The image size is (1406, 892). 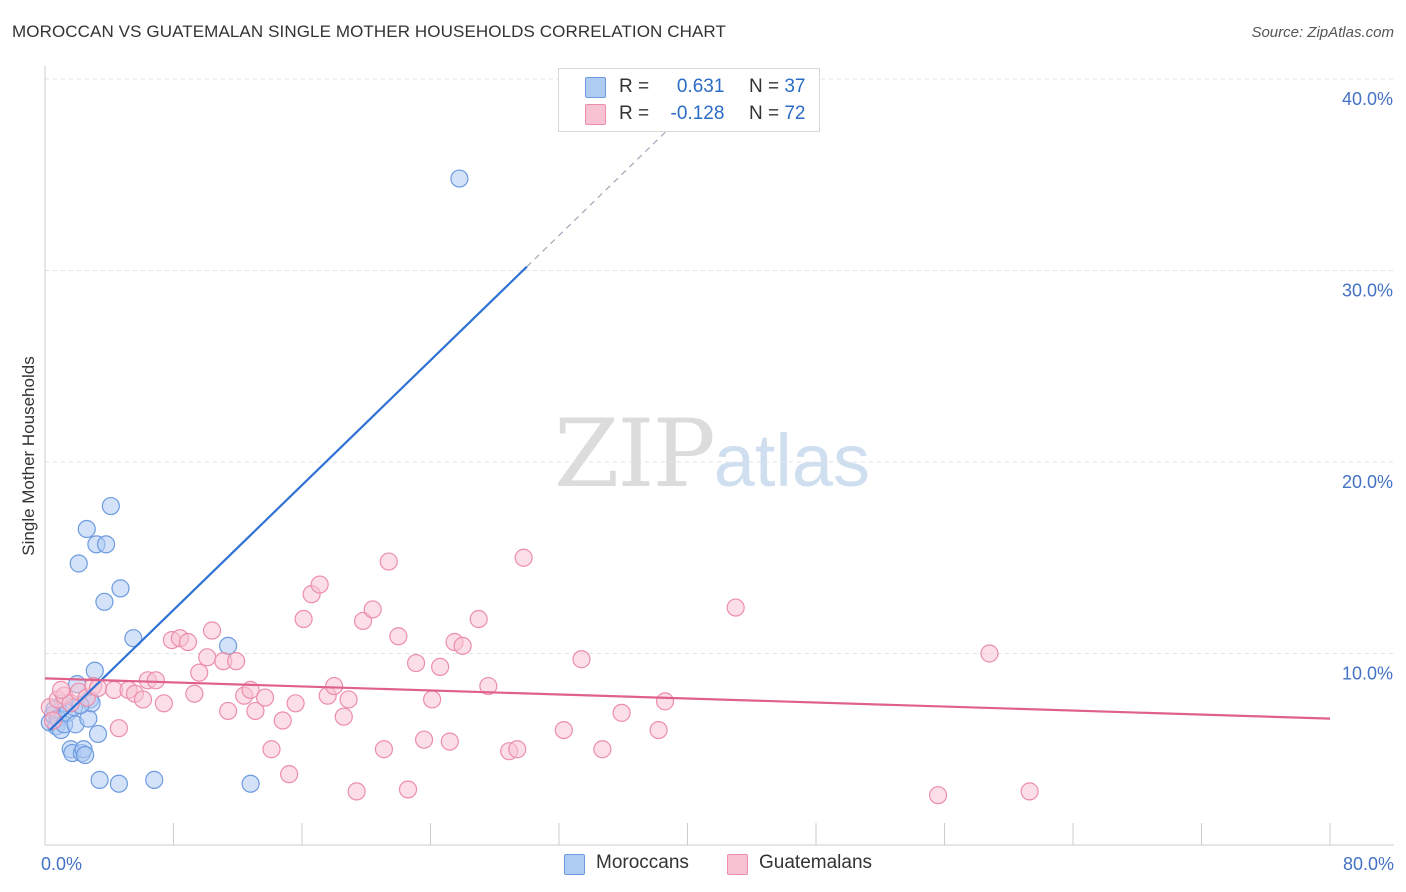 I want to click on y-tick-label: 30.0%, so click(x=1367, y=291).